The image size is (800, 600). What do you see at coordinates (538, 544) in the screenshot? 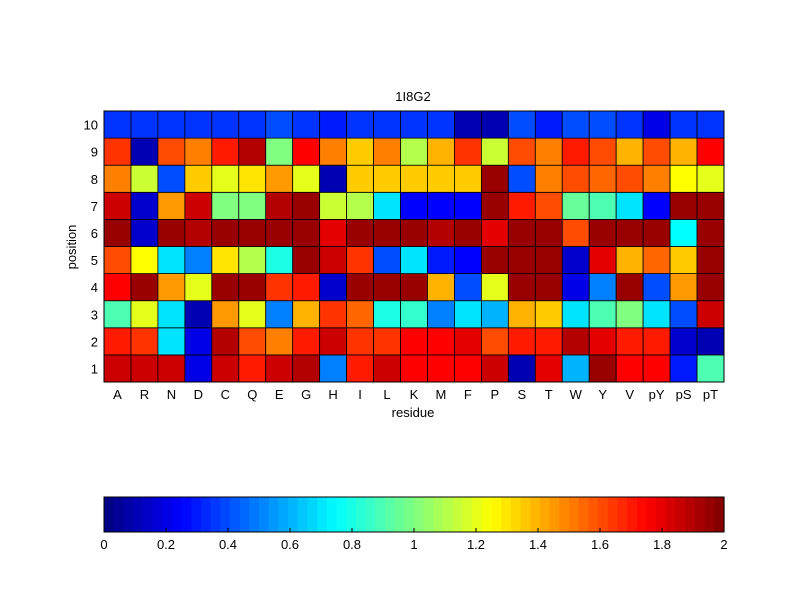
I see `colorbar-tick-label: 1.4` at bounding box center [538, 544].